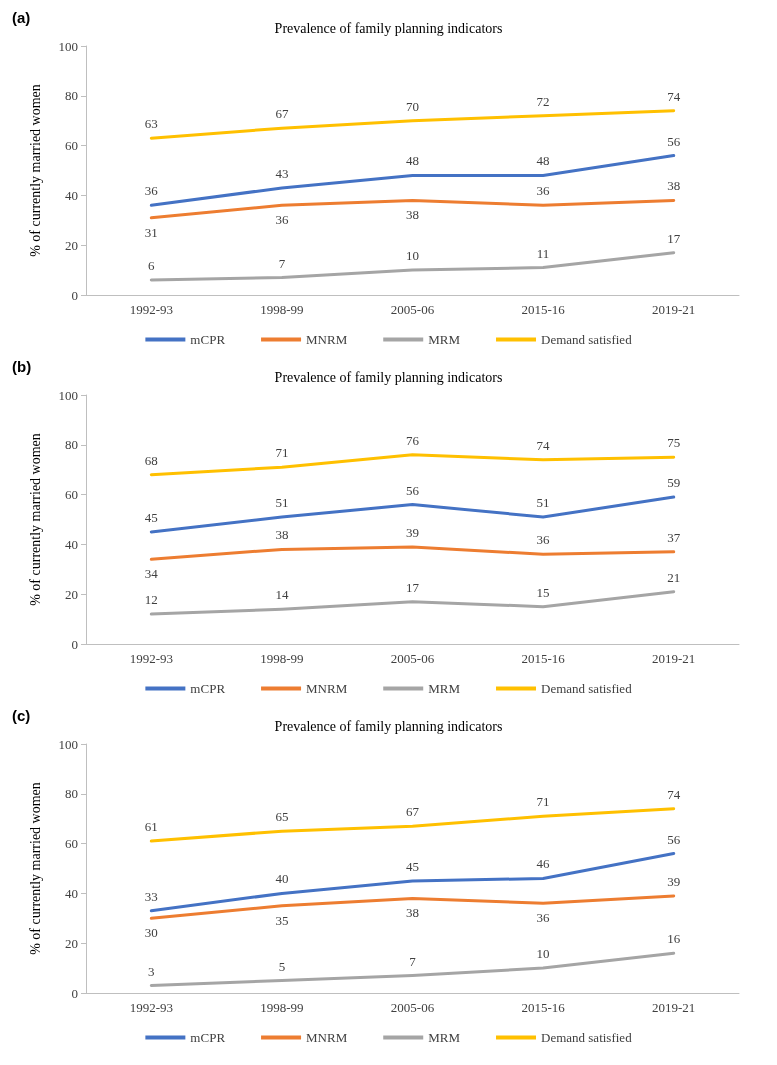  I want to click on data-label: 59, so click(674, 483).